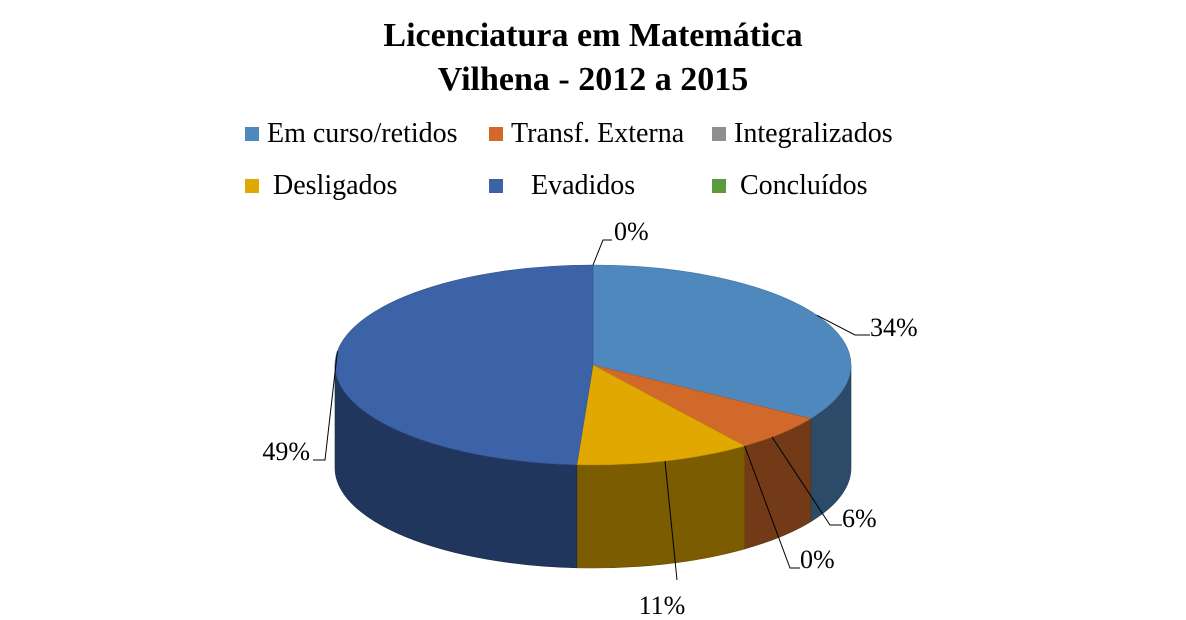  What do you see at coordinates (464, 365) in the screenshot?
I see `pie-slice` at bounding box center [464, 365].